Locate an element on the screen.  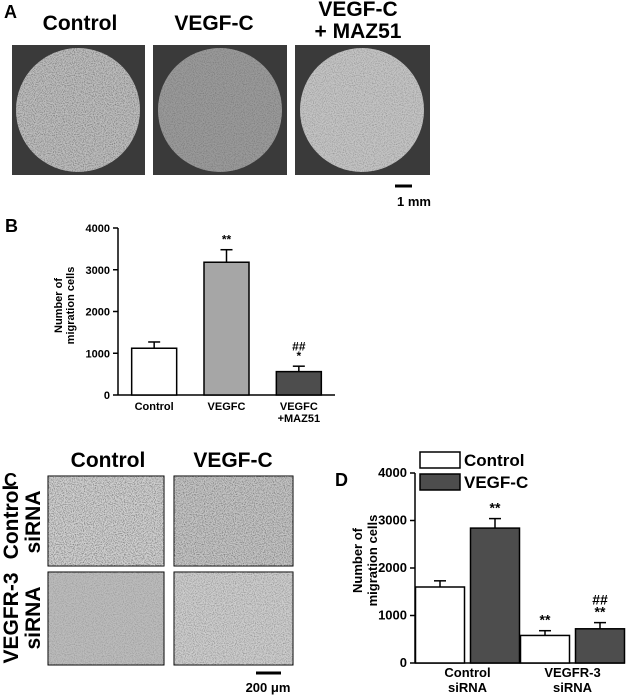
migration-images is located at coordinates (170, 570).